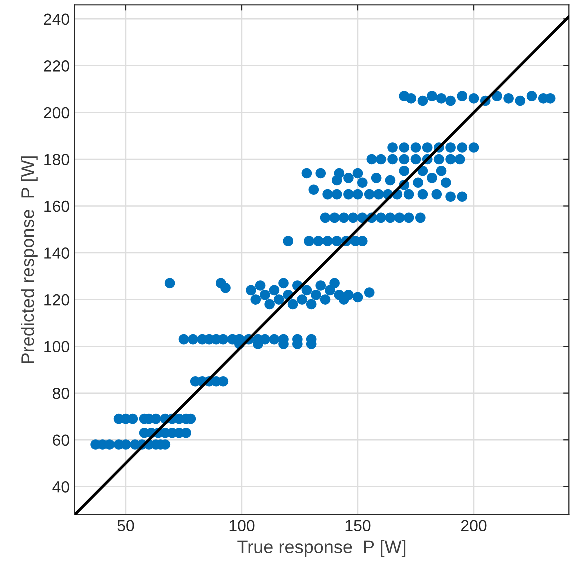 Image resolution: width=572 pixels, height=569 pixels. What do you see at coordinates (61, 440) in the screenshot?
I see `y-tick-label: 60` at bounding box center [61, 440].